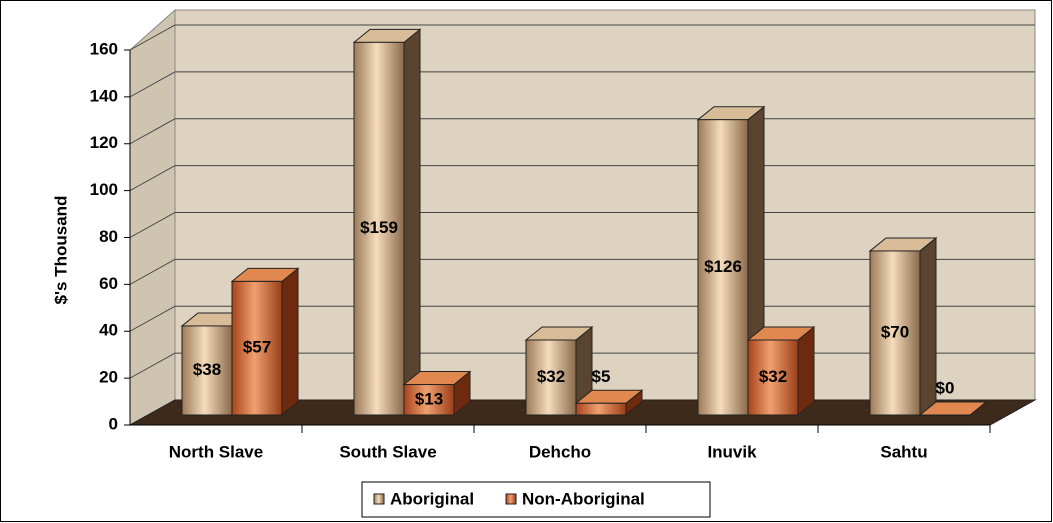 The image size is (1053, 523). Describe the element at coordinates (583, 498) in the screenshot. I see `legend-label: Non-Aboriginal` at that location.